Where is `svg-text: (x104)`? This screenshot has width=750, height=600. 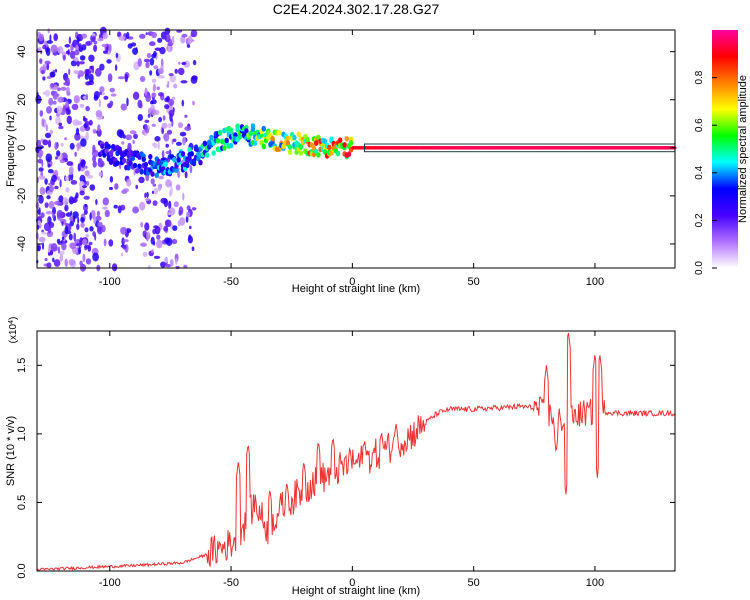
svg-text: (x104) is located at coordinates (14, 330).